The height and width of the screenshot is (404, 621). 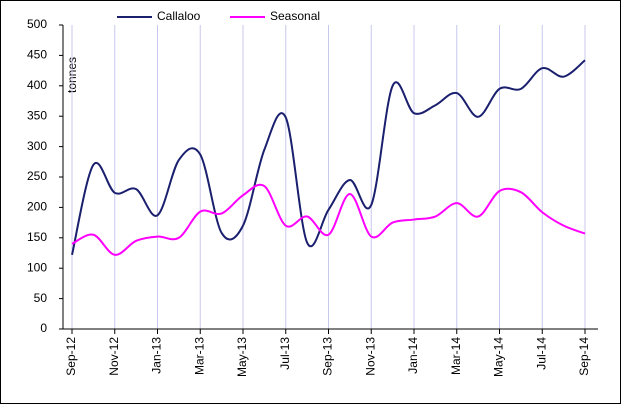 I want to click on y-tick-label: 150, so click(x=37, y=237).